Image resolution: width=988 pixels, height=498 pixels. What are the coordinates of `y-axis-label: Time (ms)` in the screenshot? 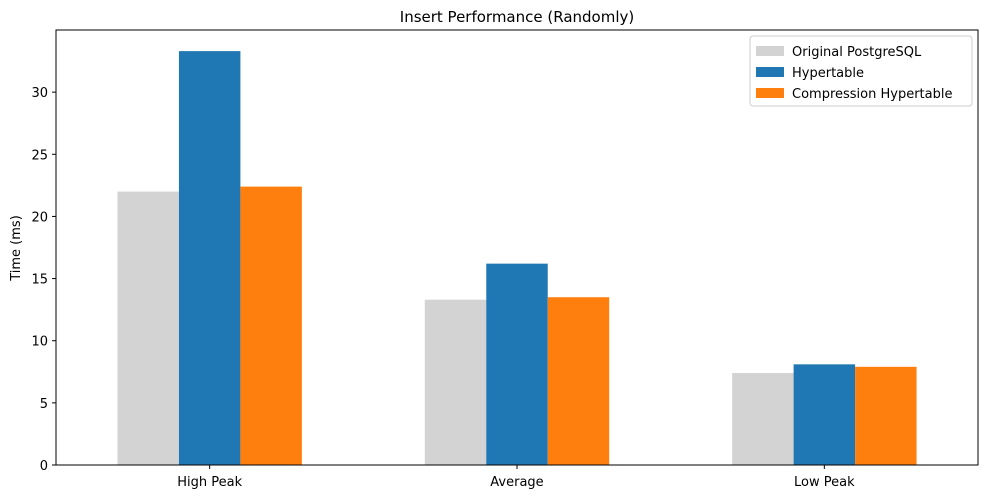 It's located at (16, 248).